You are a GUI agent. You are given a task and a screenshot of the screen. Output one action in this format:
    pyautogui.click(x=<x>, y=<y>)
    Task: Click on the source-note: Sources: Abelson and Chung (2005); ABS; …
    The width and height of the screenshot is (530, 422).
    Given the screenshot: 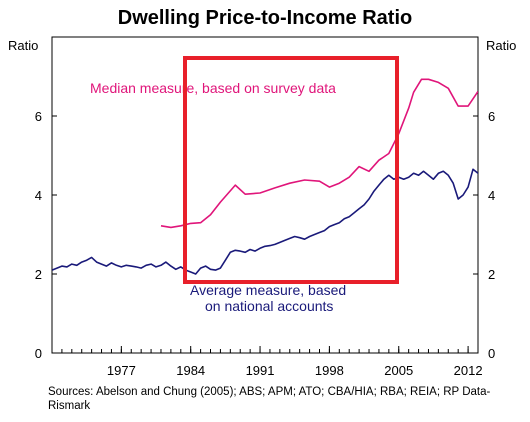 What is the action you would take?
    pyautogui.click(x=269, y=399)
    